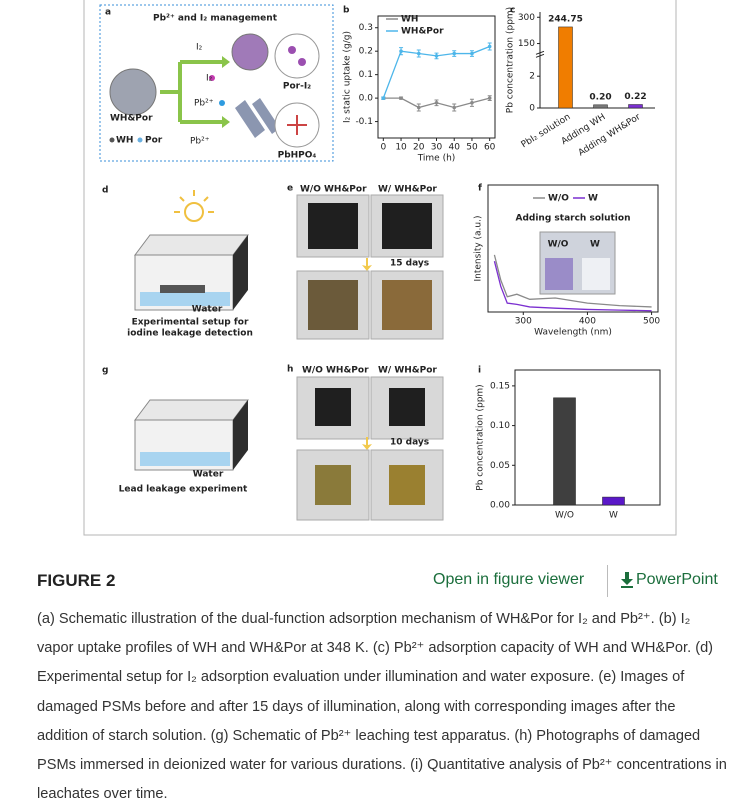 The height and width of the screenshot is (809, 743). What do you see at coordinates (595, 245) in the screenshot?
I see `inset-label: W` at bounding box center [595, 245].